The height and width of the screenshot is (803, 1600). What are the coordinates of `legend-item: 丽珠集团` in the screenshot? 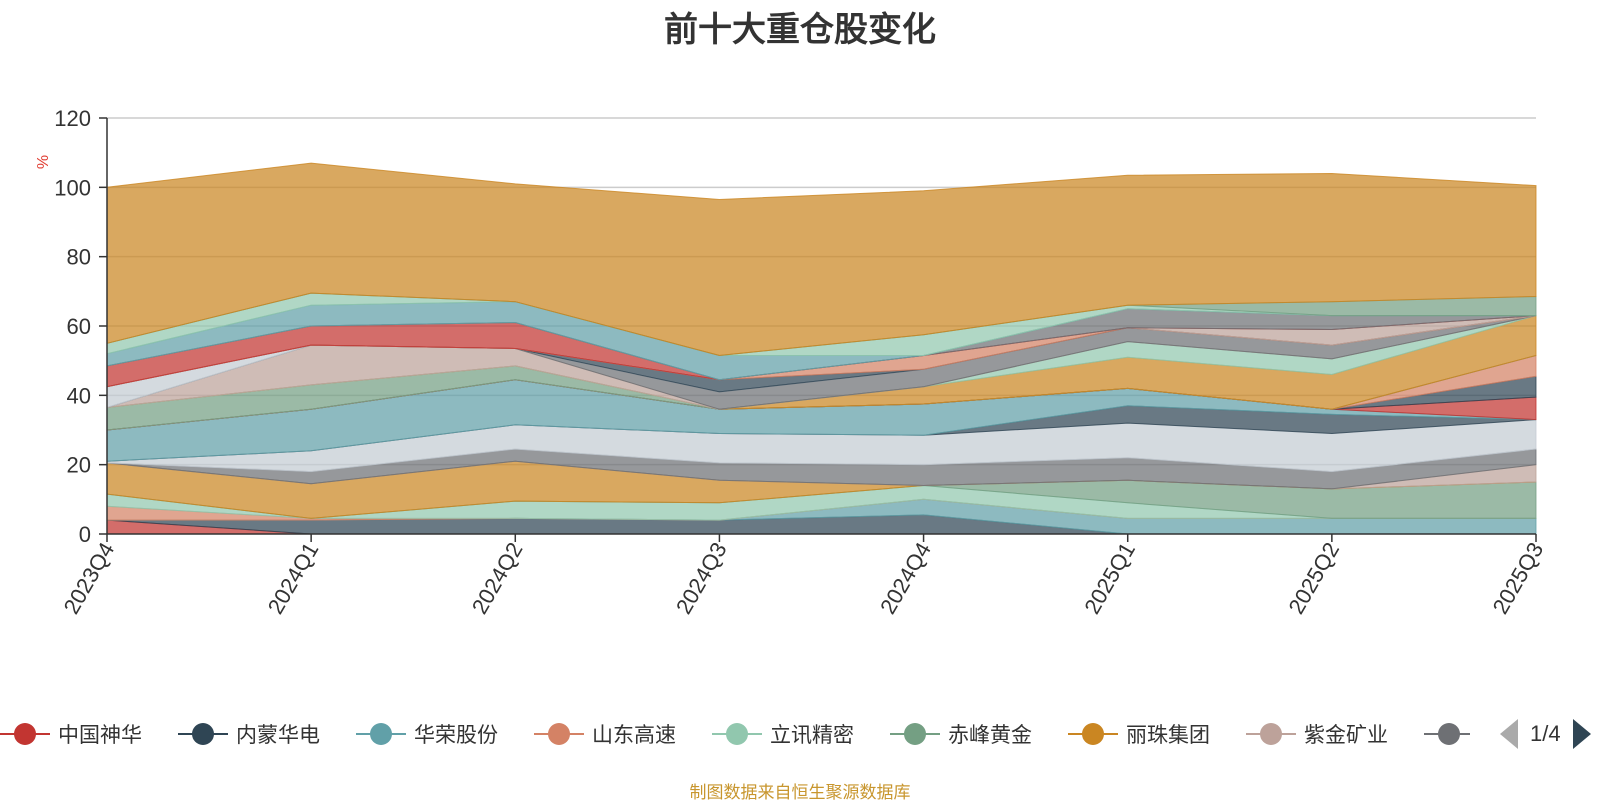 It's located at (1139, 734).